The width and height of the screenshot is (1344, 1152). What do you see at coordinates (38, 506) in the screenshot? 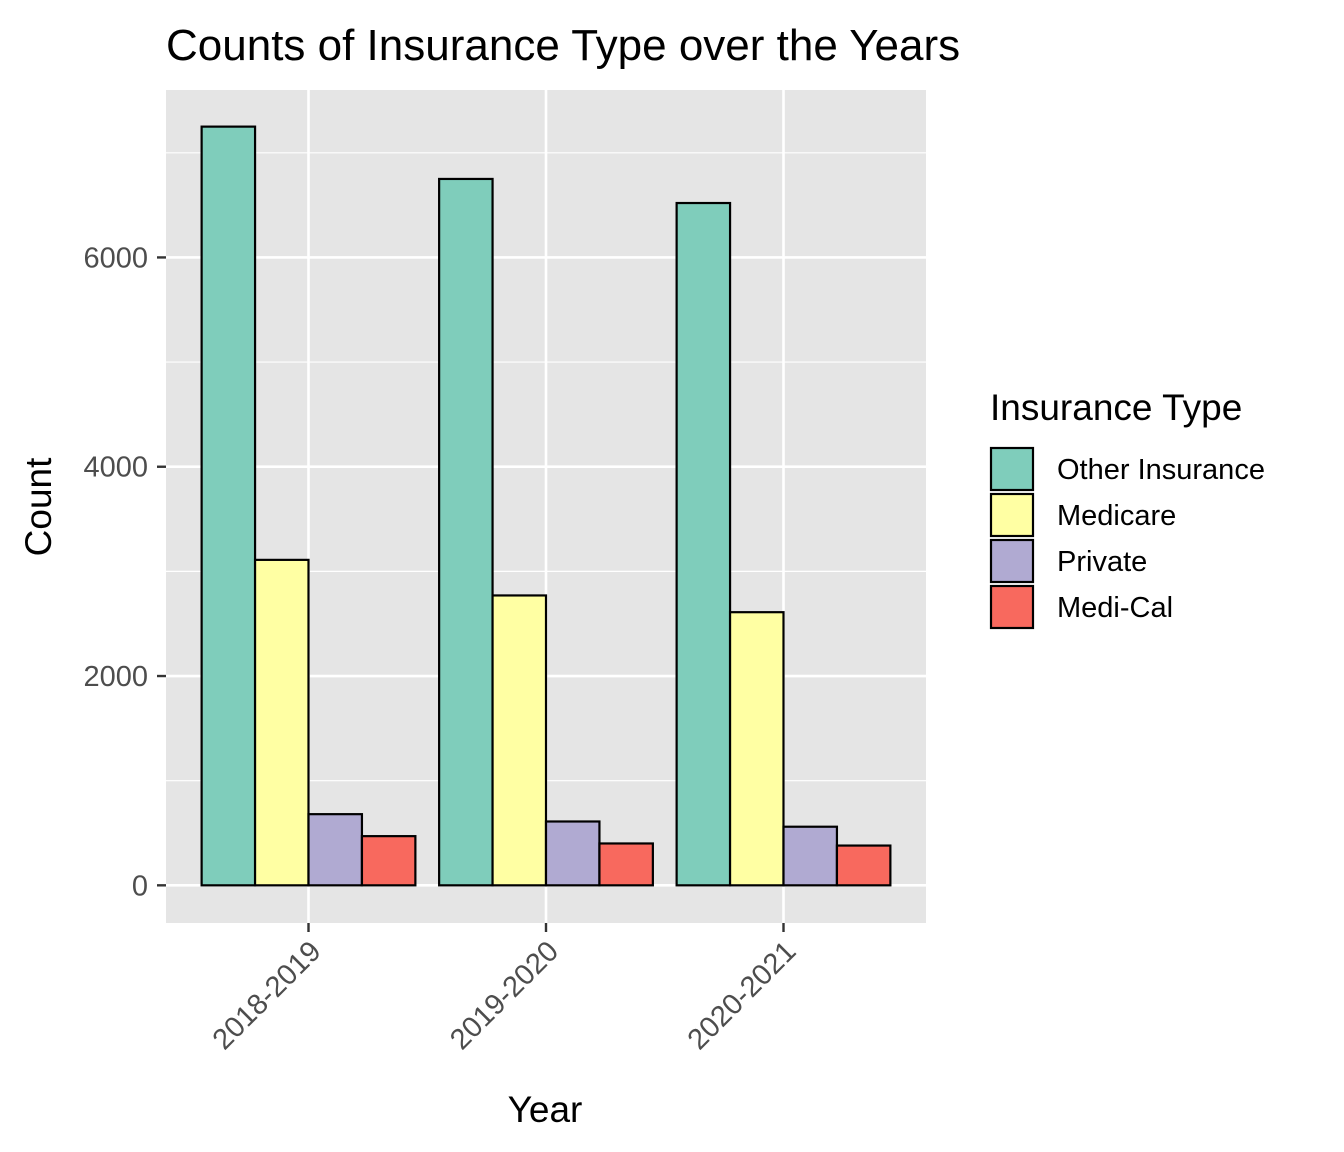
I see `y-axis-title: Count` at bounding box center [38, 506].